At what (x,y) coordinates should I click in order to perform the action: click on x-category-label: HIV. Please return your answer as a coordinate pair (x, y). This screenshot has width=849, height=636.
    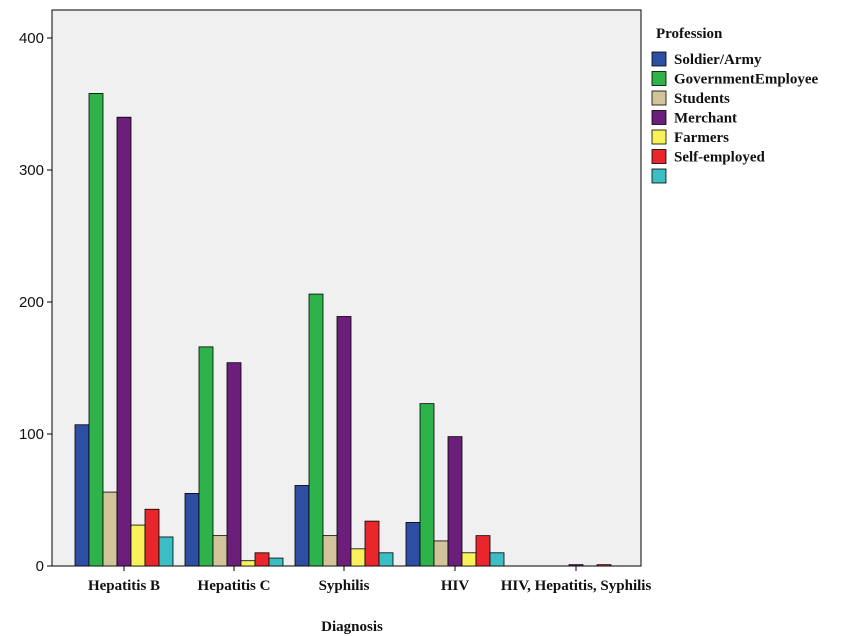
    Looking at the image, I should click on (455, 586).